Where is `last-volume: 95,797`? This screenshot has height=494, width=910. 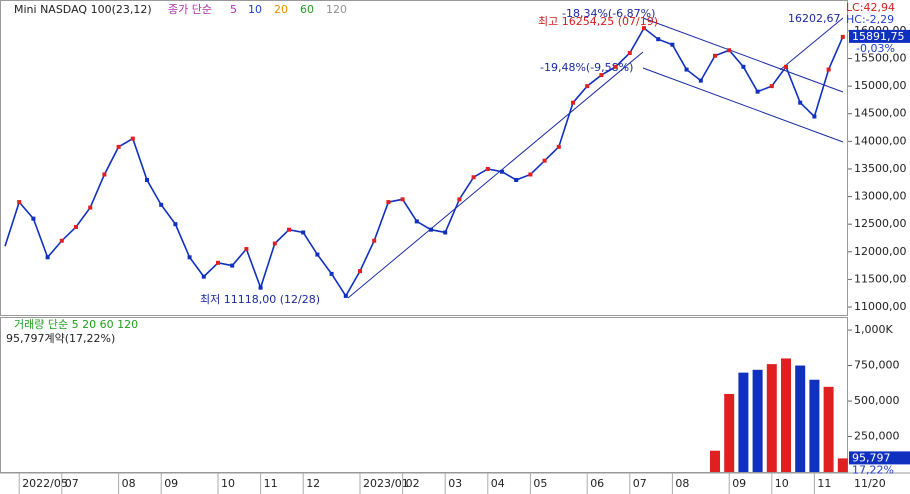
last-volume: 95,797 is located at coordinates (871, 457).